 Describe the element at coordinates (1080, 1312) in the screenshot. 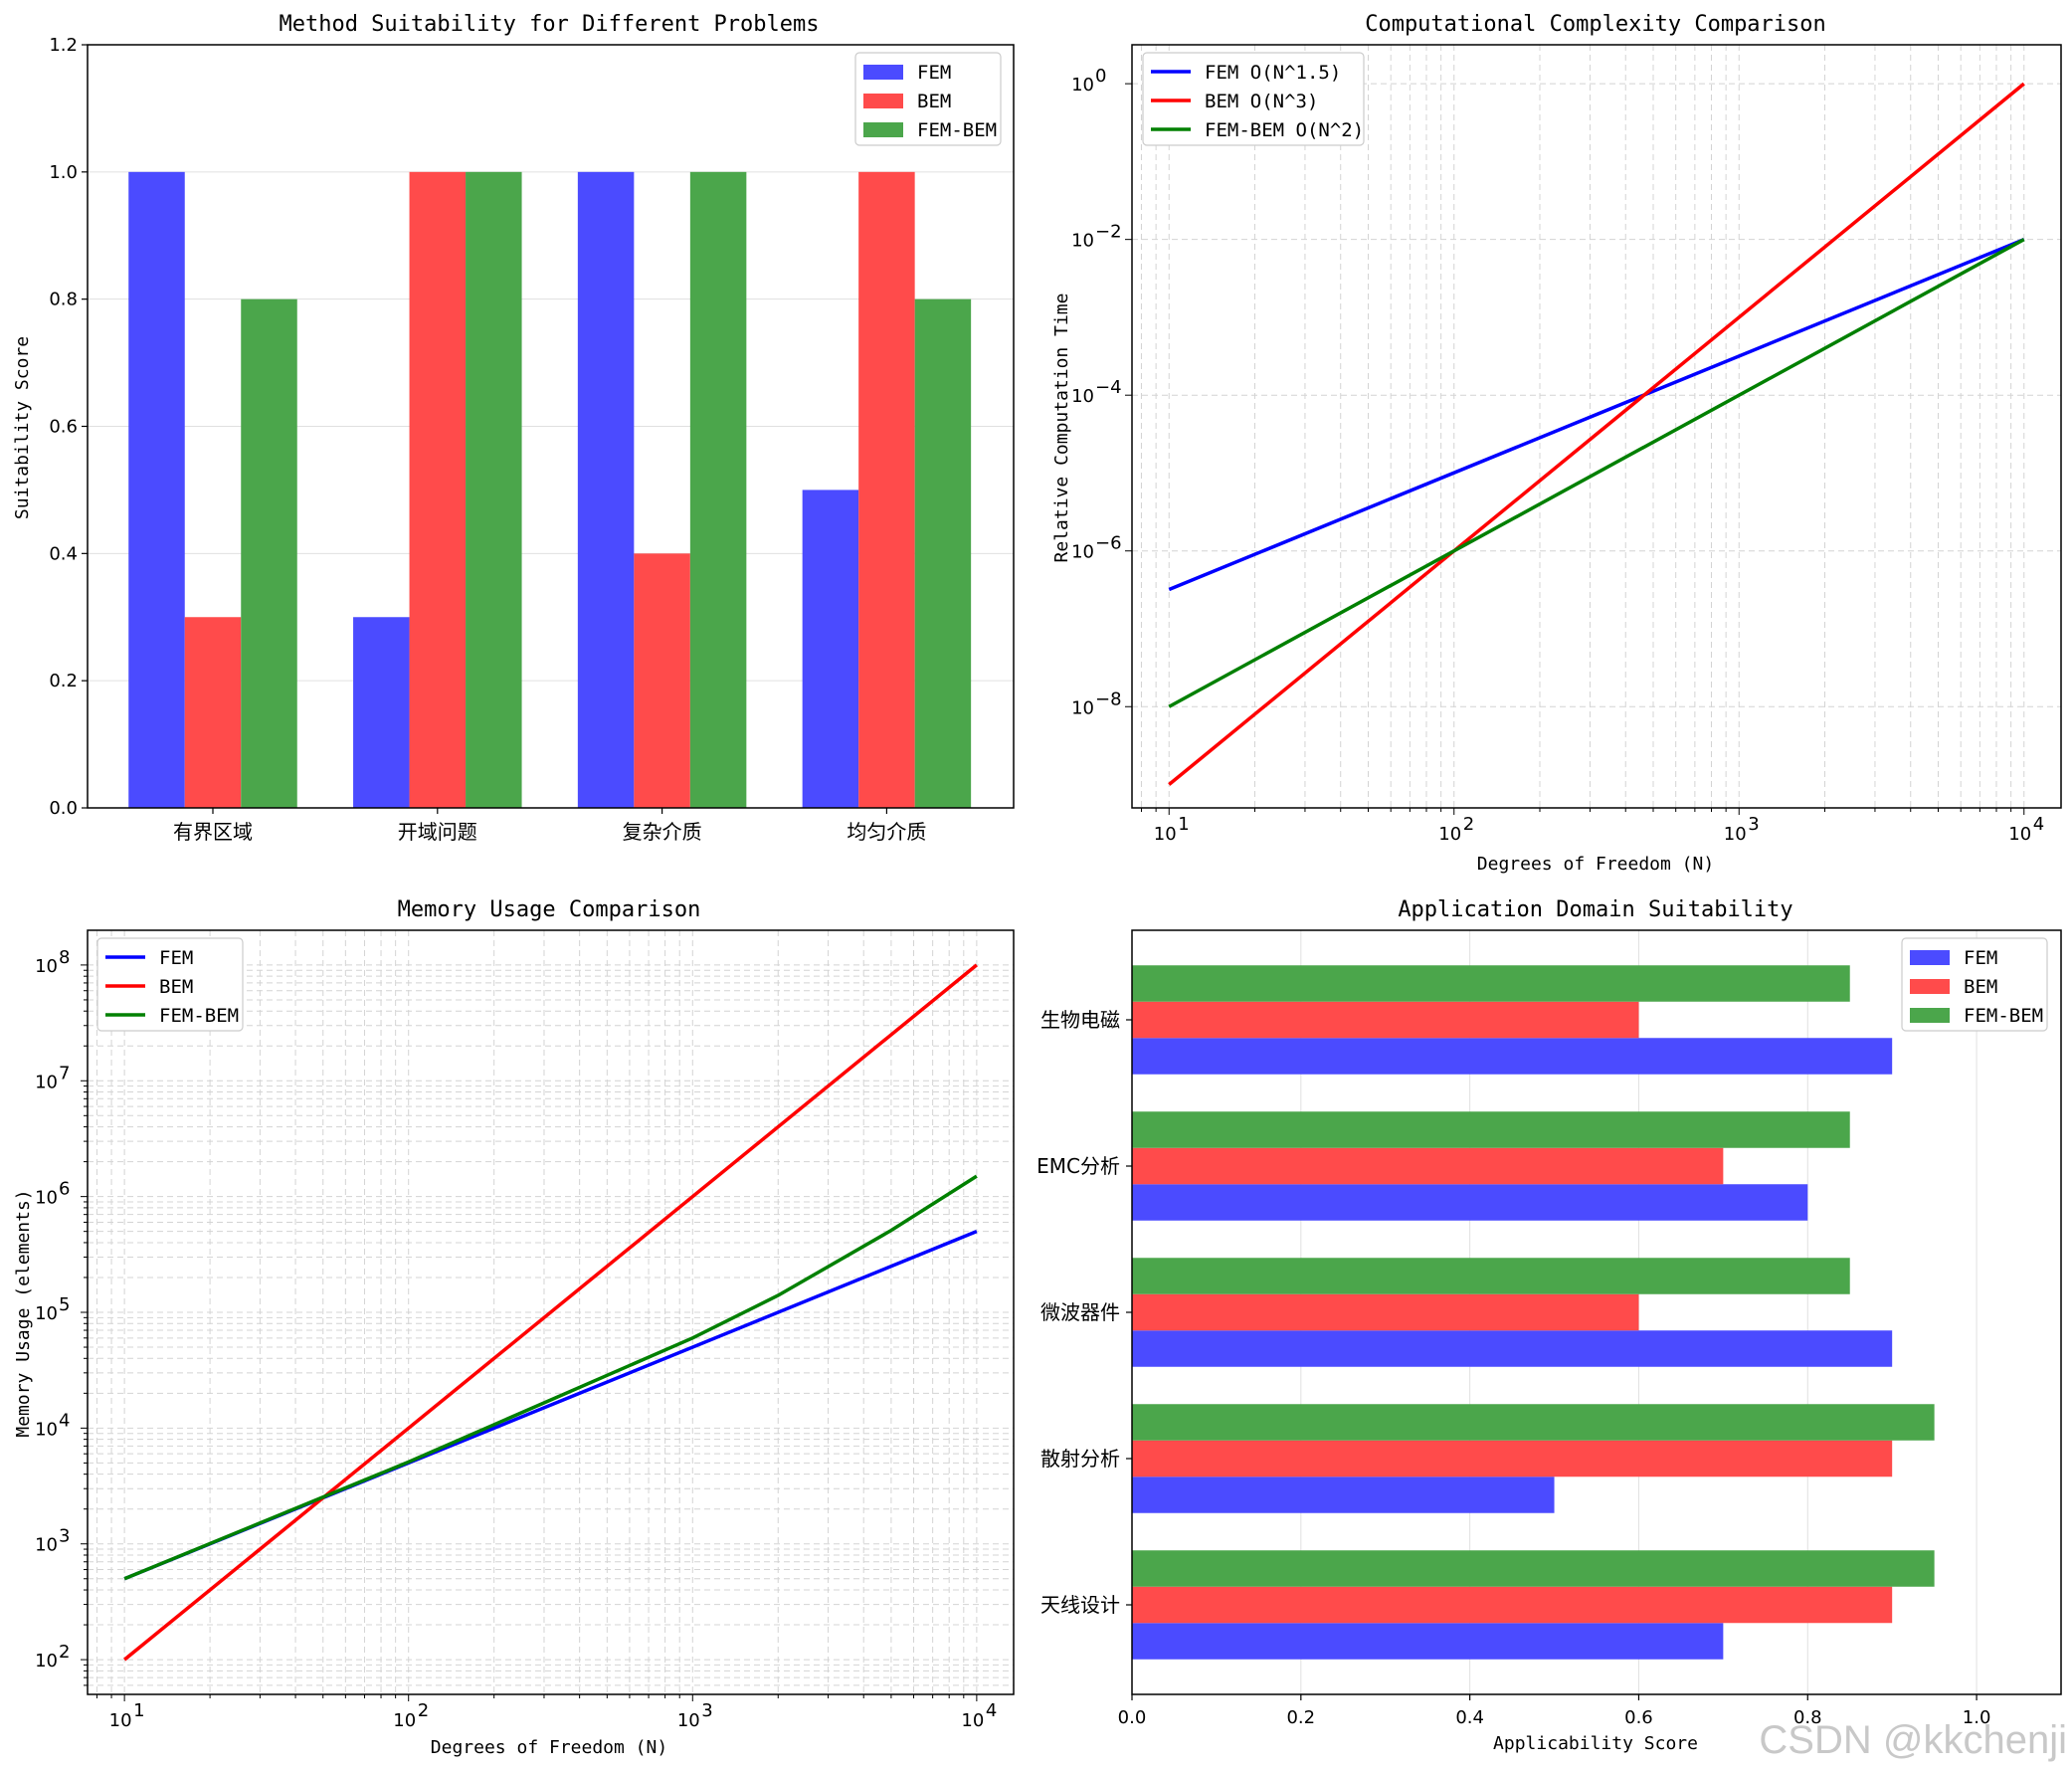

I see `category-label: 微波器件` at that location.